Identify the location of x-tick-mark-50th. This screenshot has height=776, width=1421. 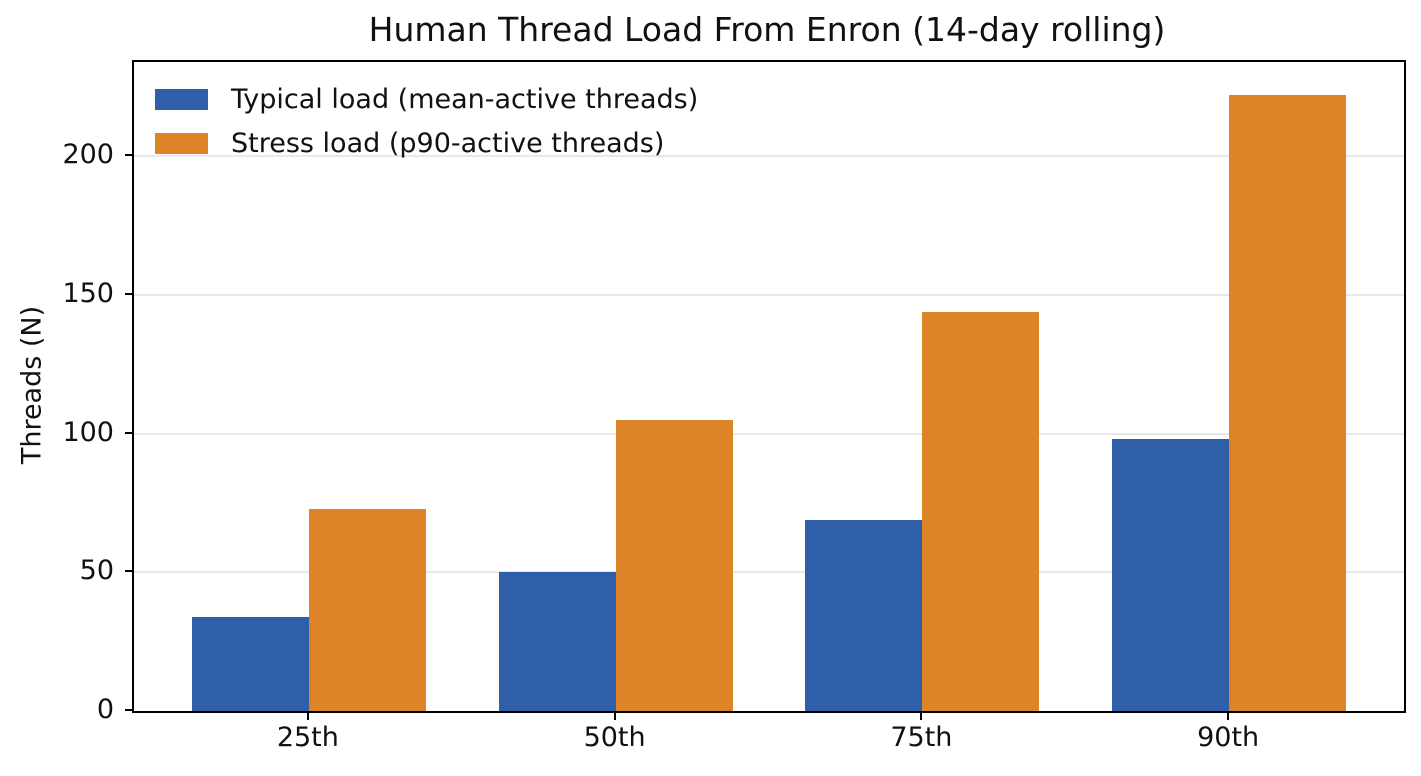
(614, 715).